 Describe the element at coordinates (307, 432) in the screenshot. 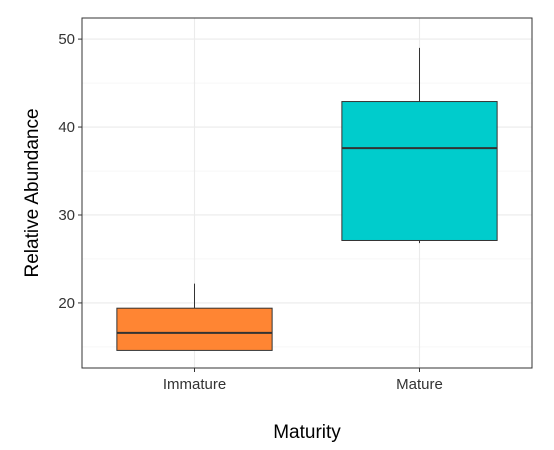

I see `x-axis-title: Maturity` at that location.